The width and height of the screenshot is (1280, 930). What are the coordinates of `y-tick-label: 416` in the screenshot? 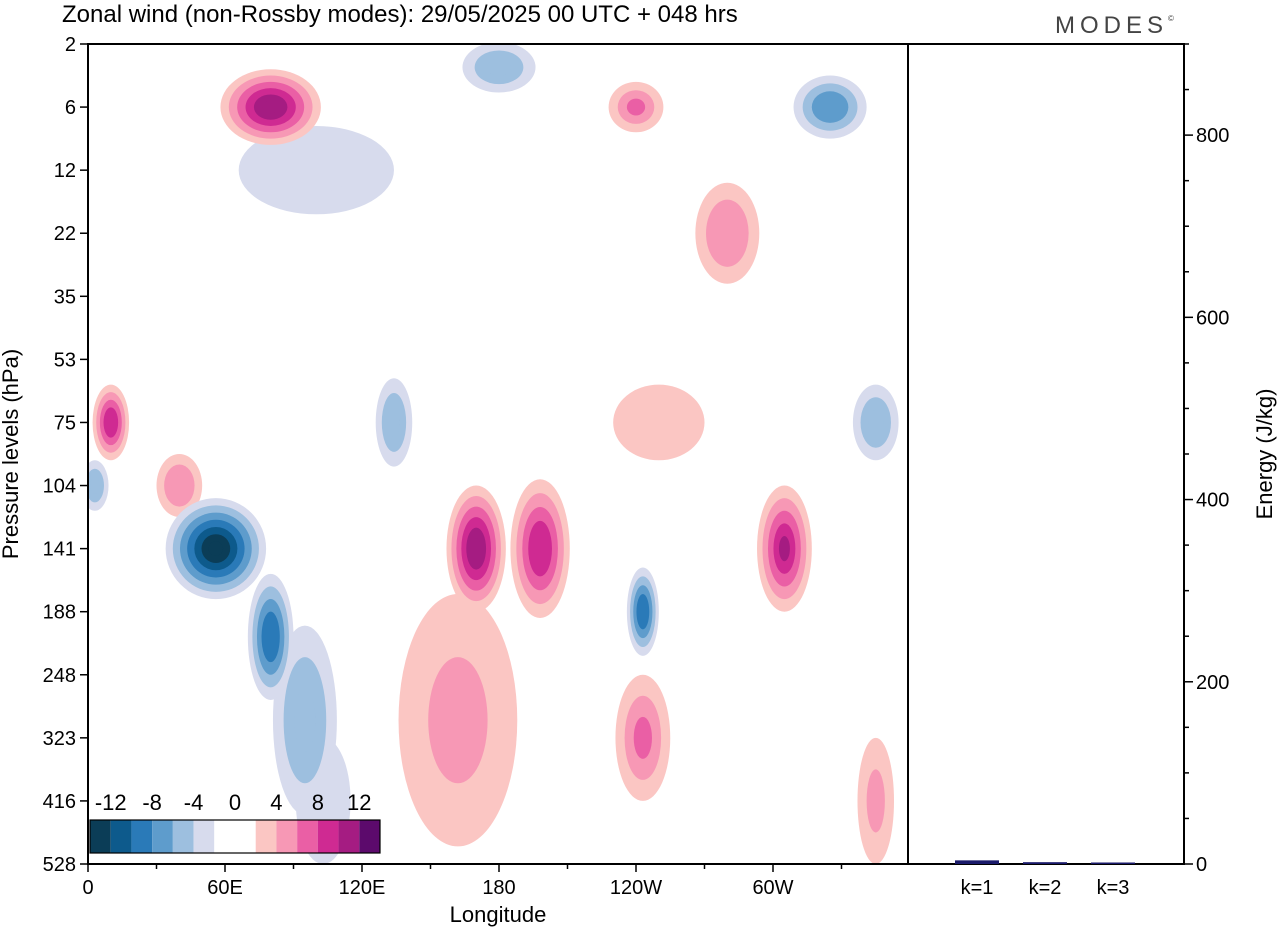 It's located at (59, 802).